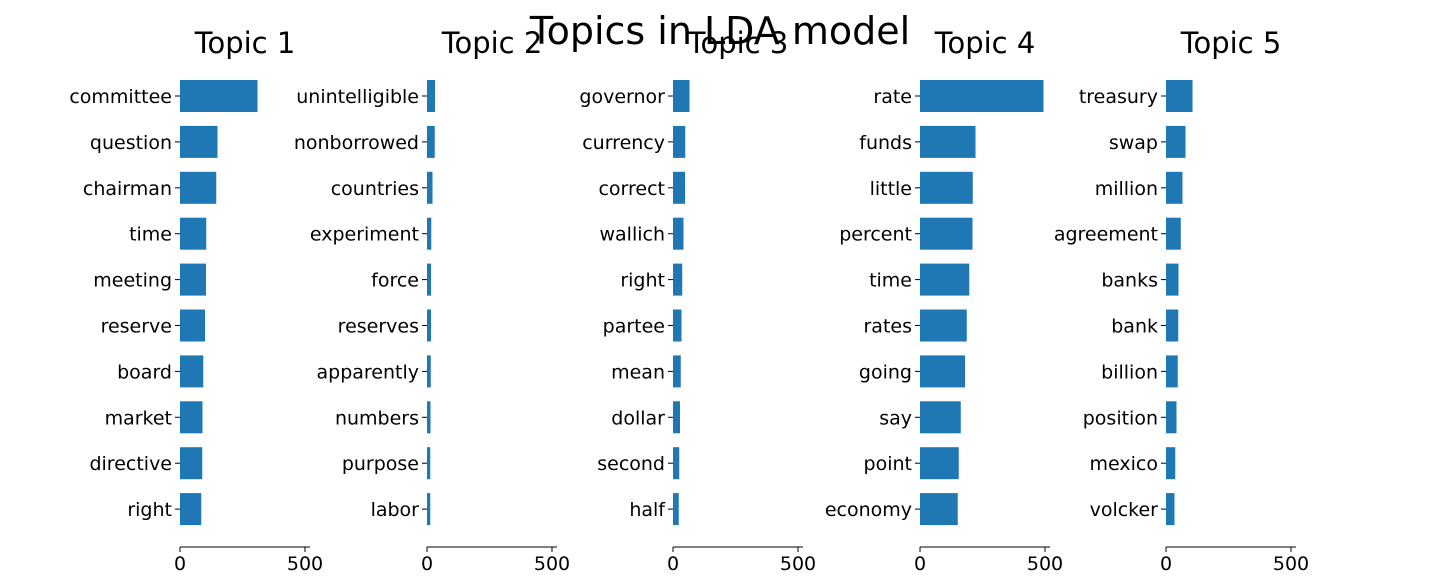 Image resolution: width=1440 pixels, height=576 pixels. Describe the element at coordinates (1124, 464) in the screenshot. I see `y-tick-label: mexico` at that location.